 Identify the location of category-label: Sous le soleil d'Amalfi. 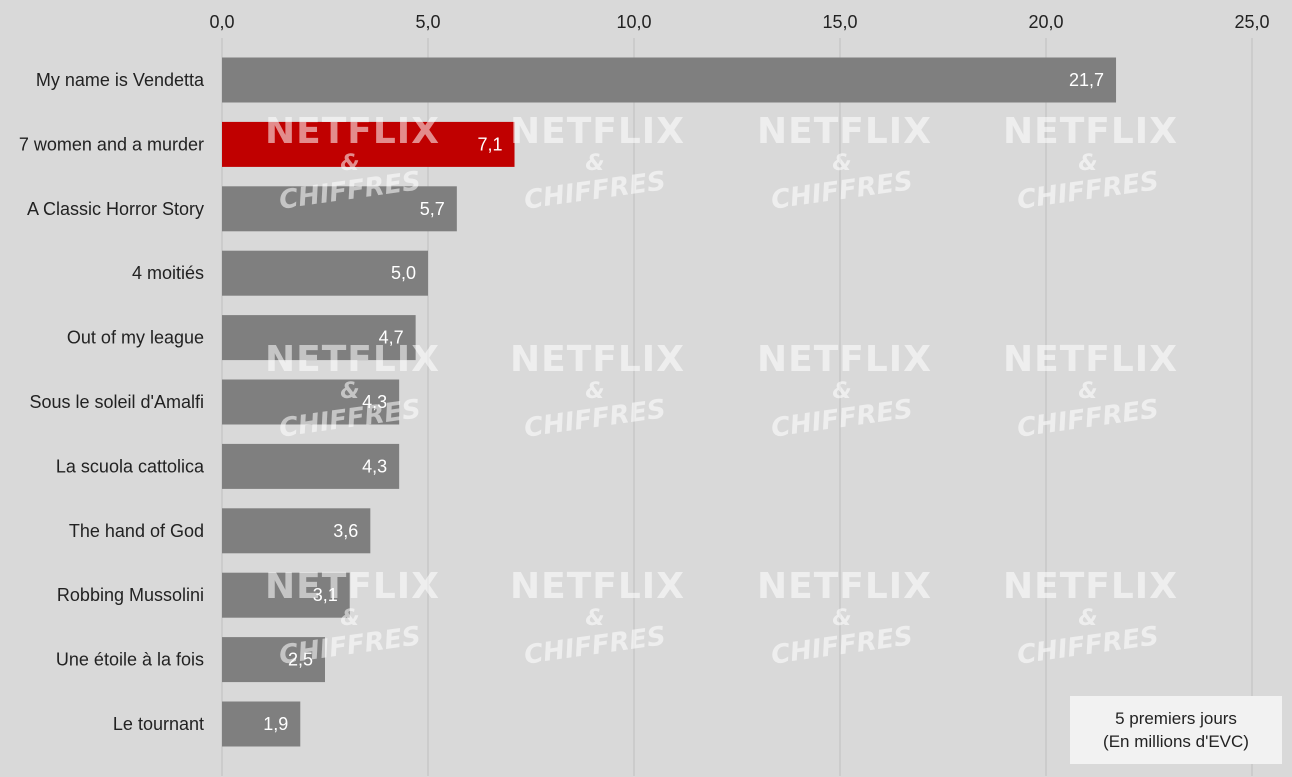
(116, 402).